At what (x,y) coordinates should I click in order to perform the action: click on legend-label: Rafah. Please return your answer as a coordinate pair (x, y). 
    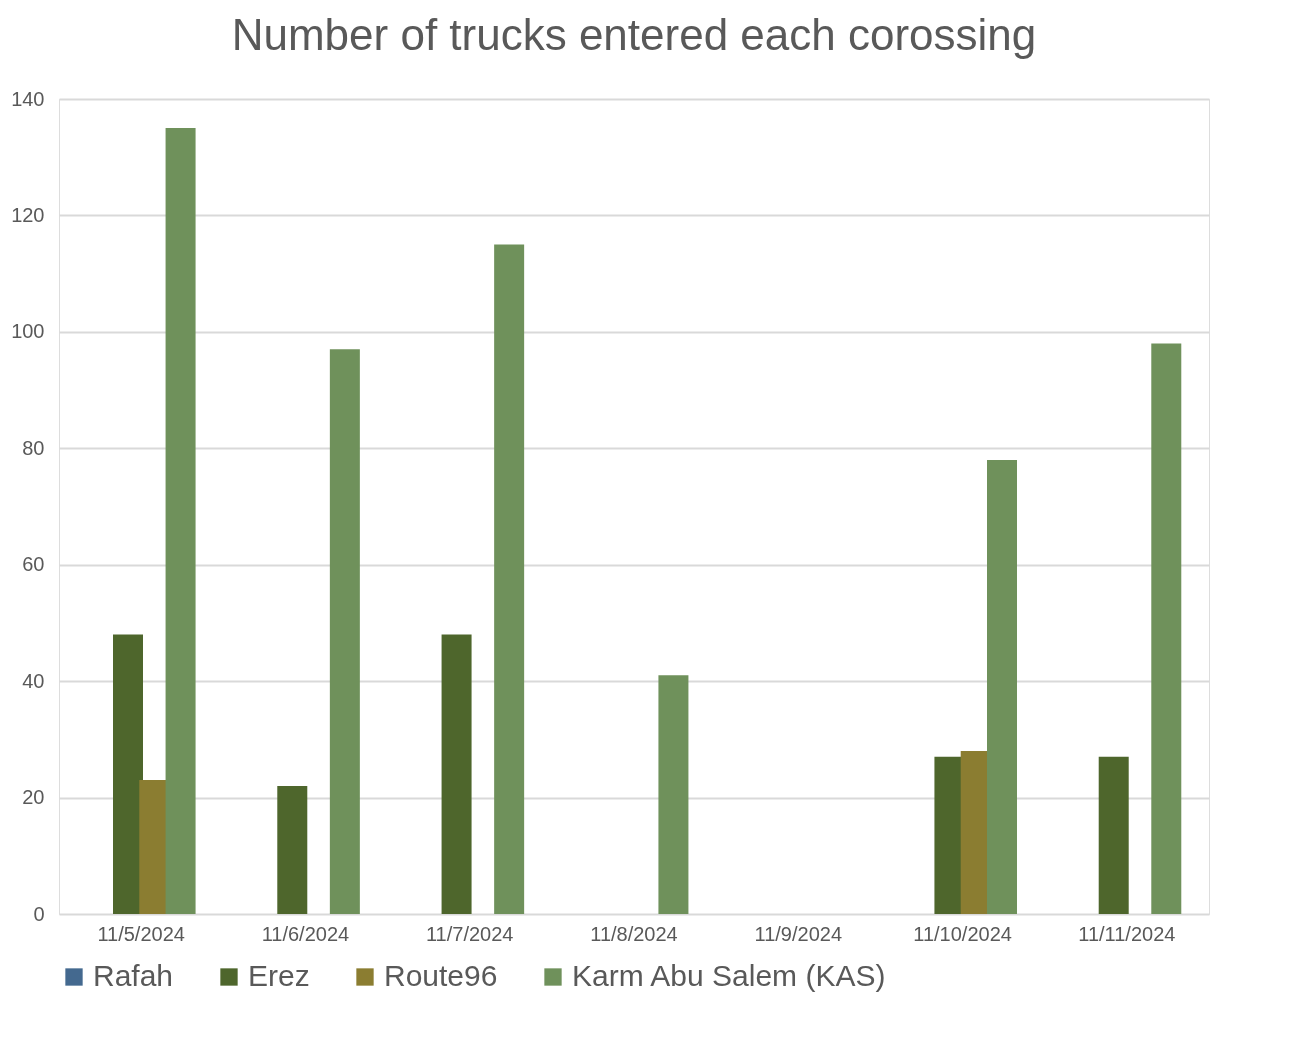
    Looking at the image, I should click on (133, 975).